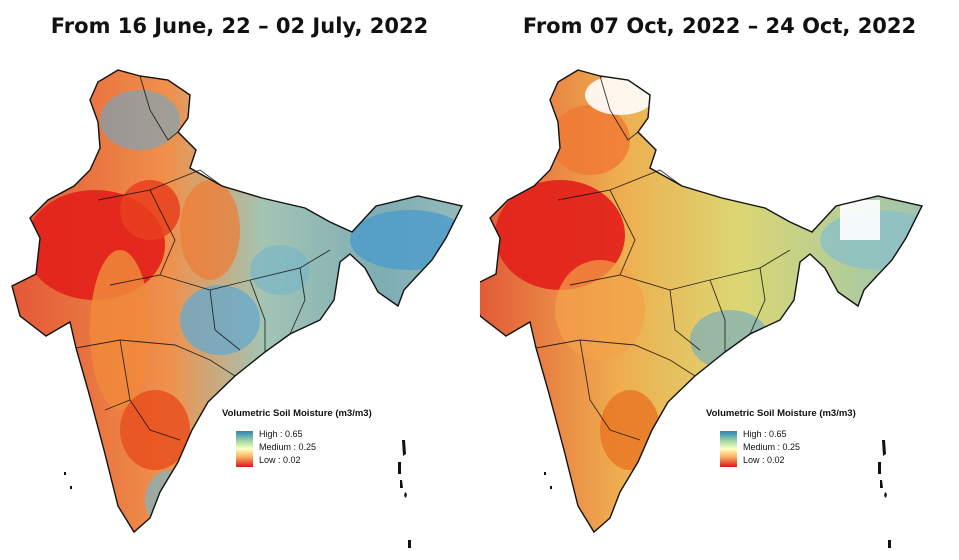  Describe the element at coordinates (239, 26) in the screenshot. I see `panel-title-left: From 16 June, 22 – 02 July, 2022` at that location.